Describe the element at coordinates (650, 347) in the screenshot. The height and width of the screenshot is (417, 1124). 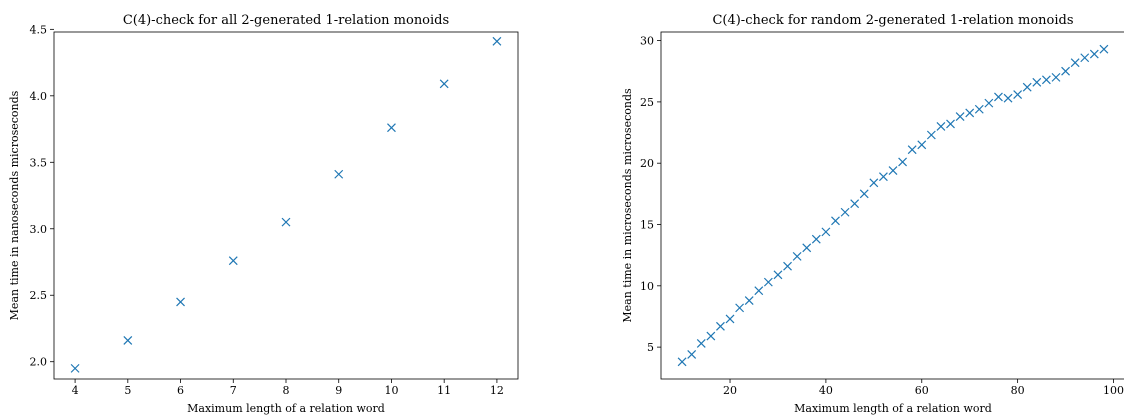
I see `y-tick-label: 5` at that location.